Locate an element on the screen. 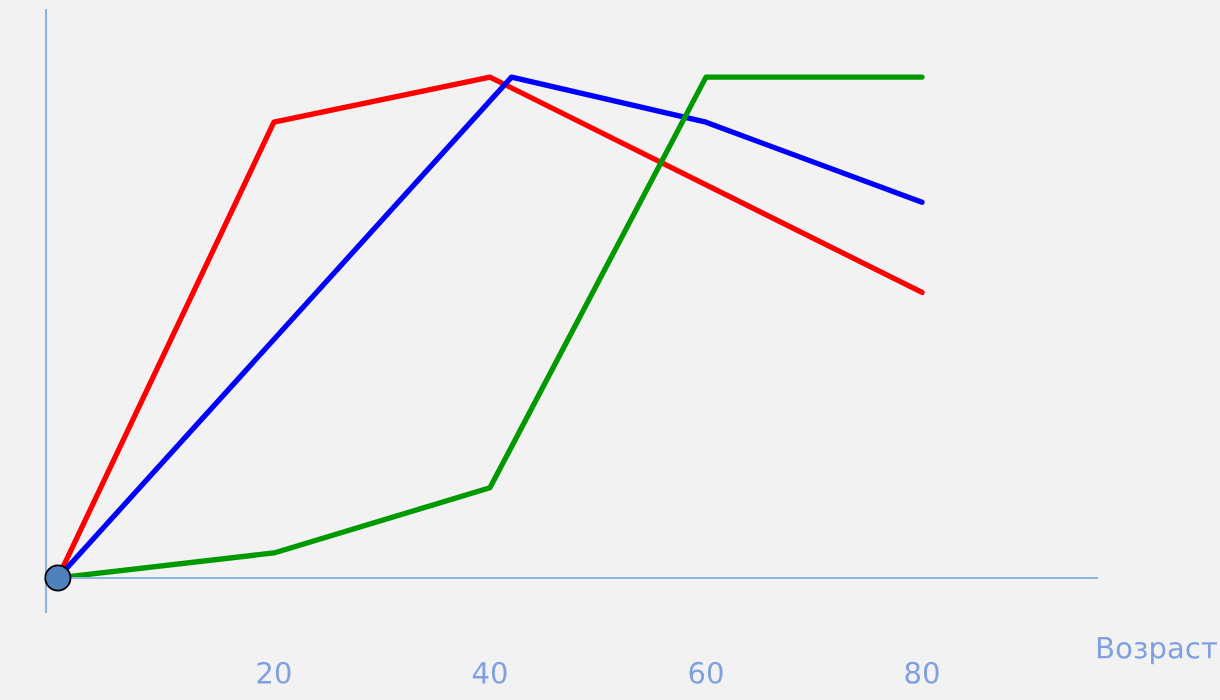 This screenshot has width=1220, height=700. x-tick-label: 80 is located at coordinates (922, 672).